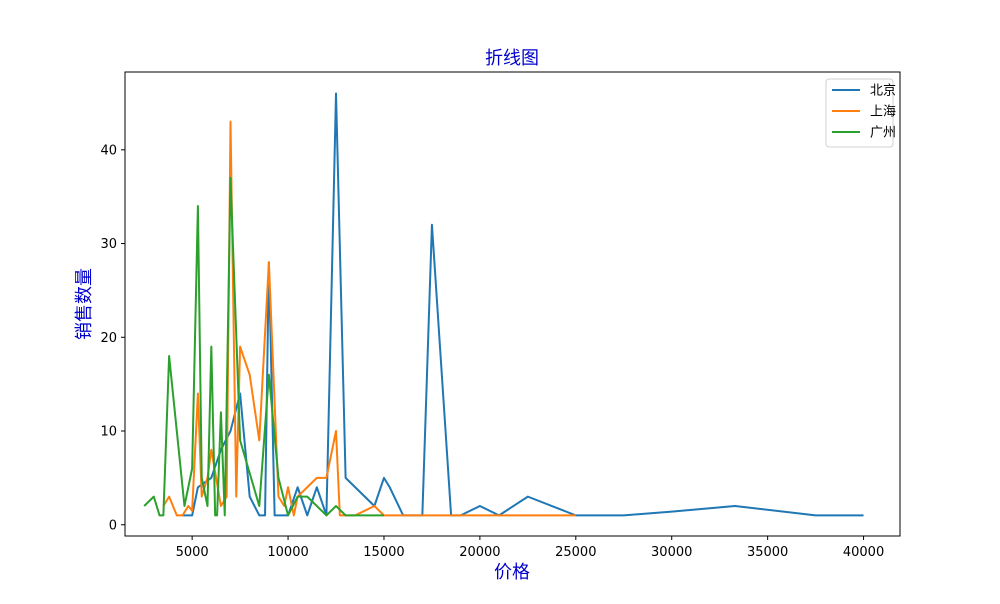 The image size is (1000, 604). What do you see at coordinates (108, 432) in the screenshot?
I see `y-tick-label: 10` at bounding box center [108, 432].